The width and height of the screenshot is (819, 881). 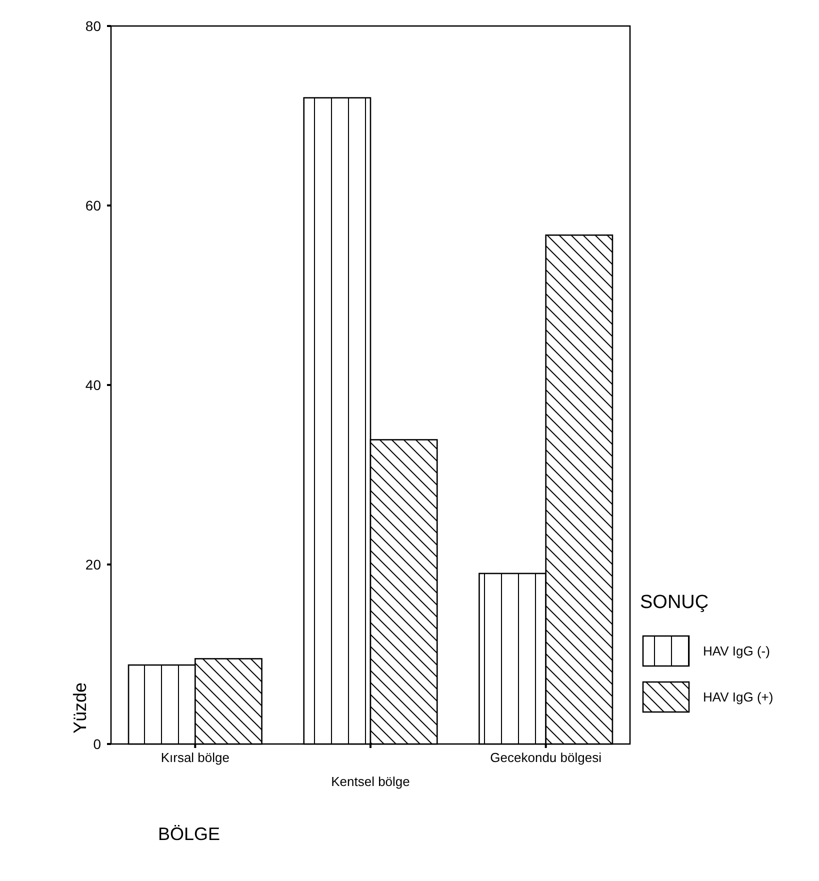 What do you see at coordinates (80, 708) in the screenshot?
I see `y-axis-title: Yüzde` at bounding box center [80, 708].